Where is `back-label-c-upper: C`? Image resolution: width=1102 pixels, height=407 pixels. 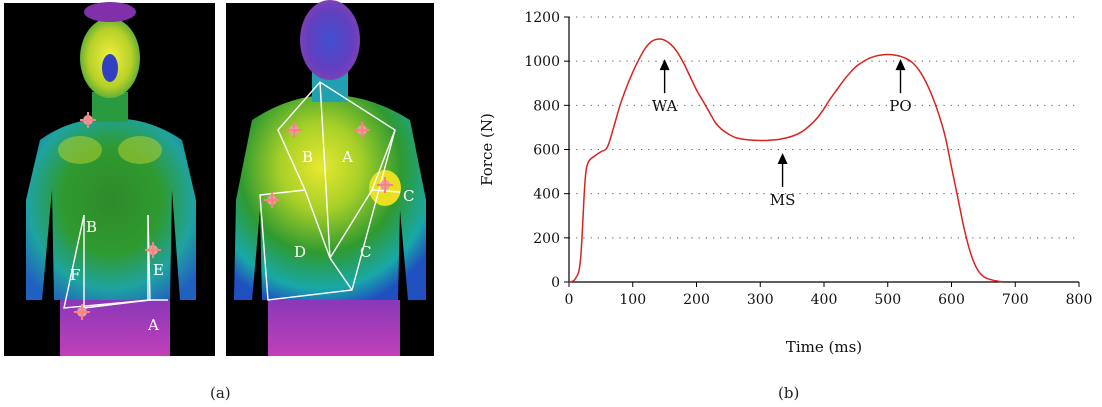
back-label-c-upper: C is located at coordinates (408, 196).